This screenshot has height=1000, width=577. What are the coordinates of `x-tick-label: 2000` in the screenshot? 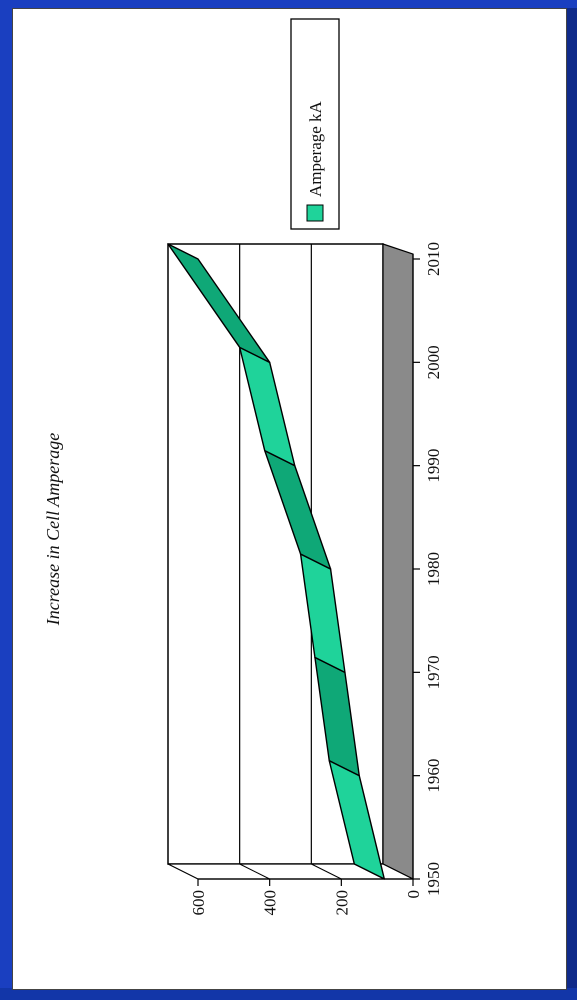 It's located at (433, 362).